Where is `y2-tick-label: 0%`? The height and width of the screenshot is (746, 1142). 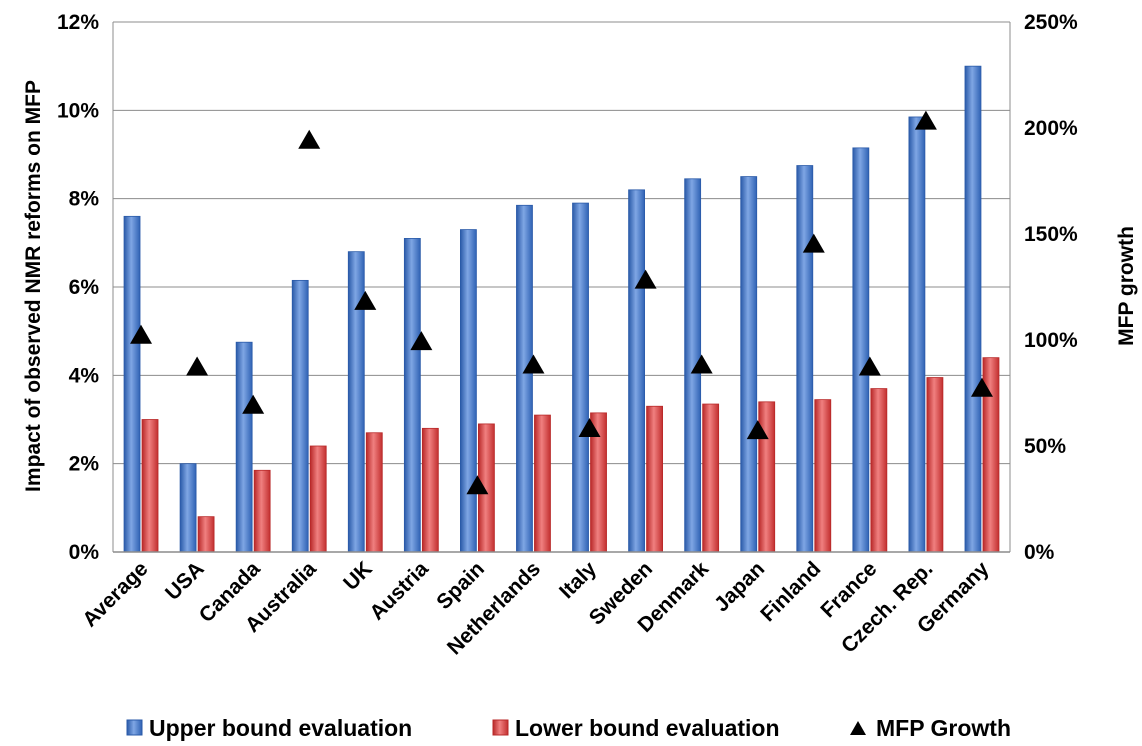
y2-tick-label: 0% is located at coordinates (1039, 552).